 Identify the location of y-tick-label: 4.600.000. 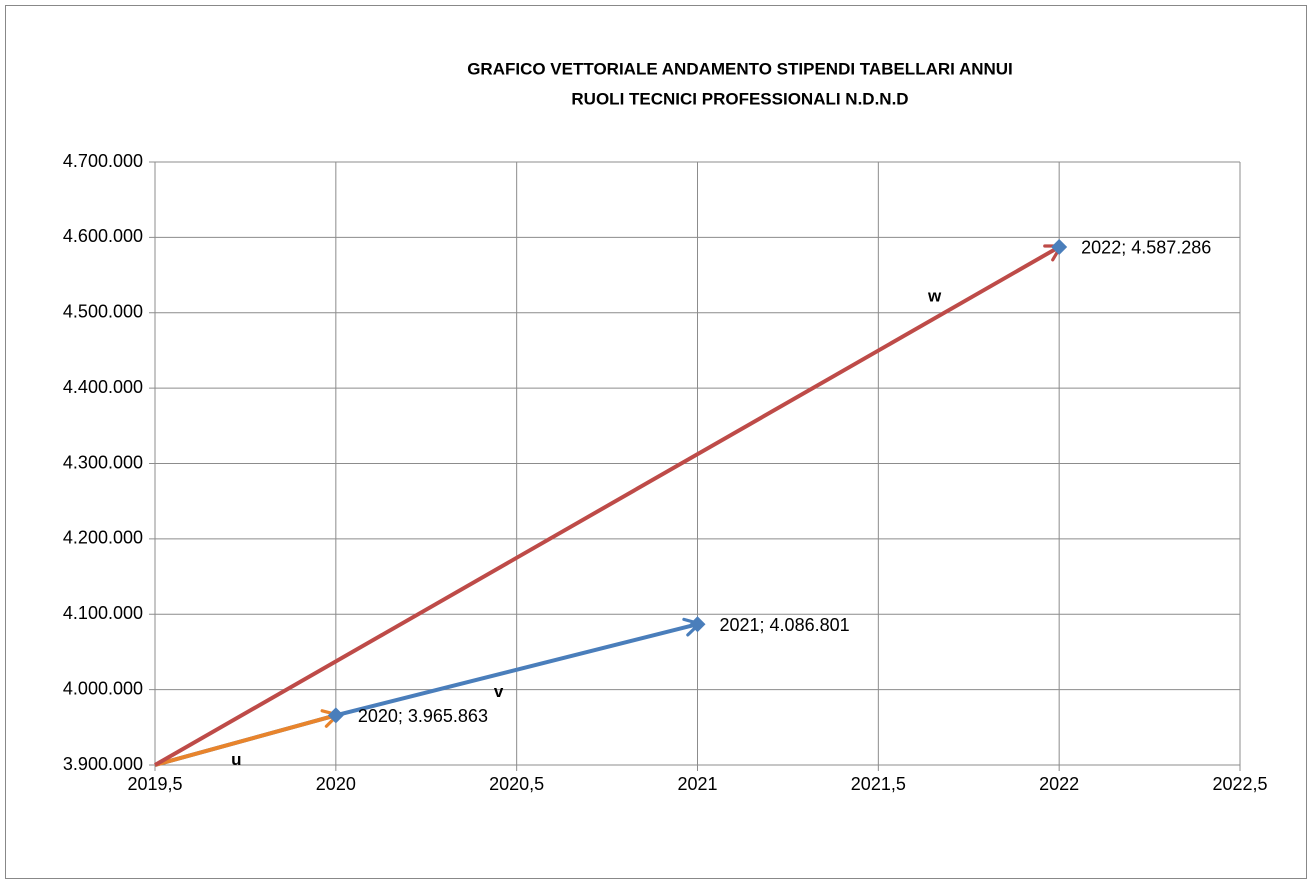
(103, 236).